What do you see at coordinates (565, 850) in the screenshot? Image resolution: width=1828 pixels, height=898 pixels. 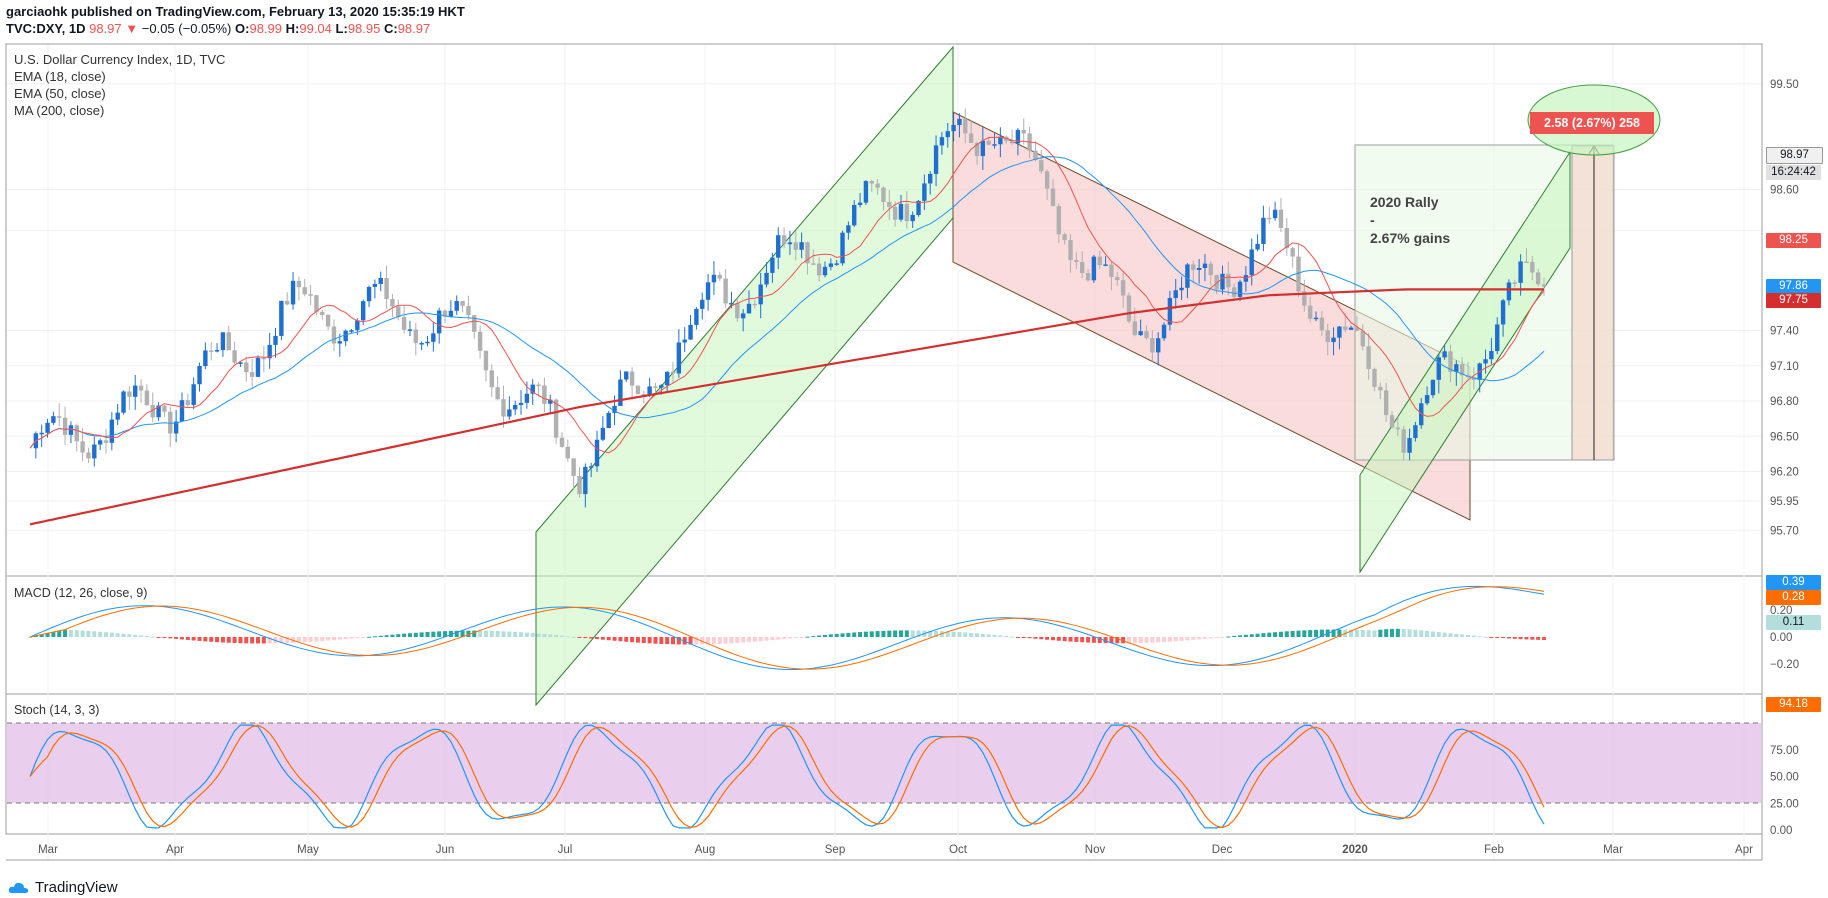 I see `x-tick-label: Jul` at bounding box center [565, 850].